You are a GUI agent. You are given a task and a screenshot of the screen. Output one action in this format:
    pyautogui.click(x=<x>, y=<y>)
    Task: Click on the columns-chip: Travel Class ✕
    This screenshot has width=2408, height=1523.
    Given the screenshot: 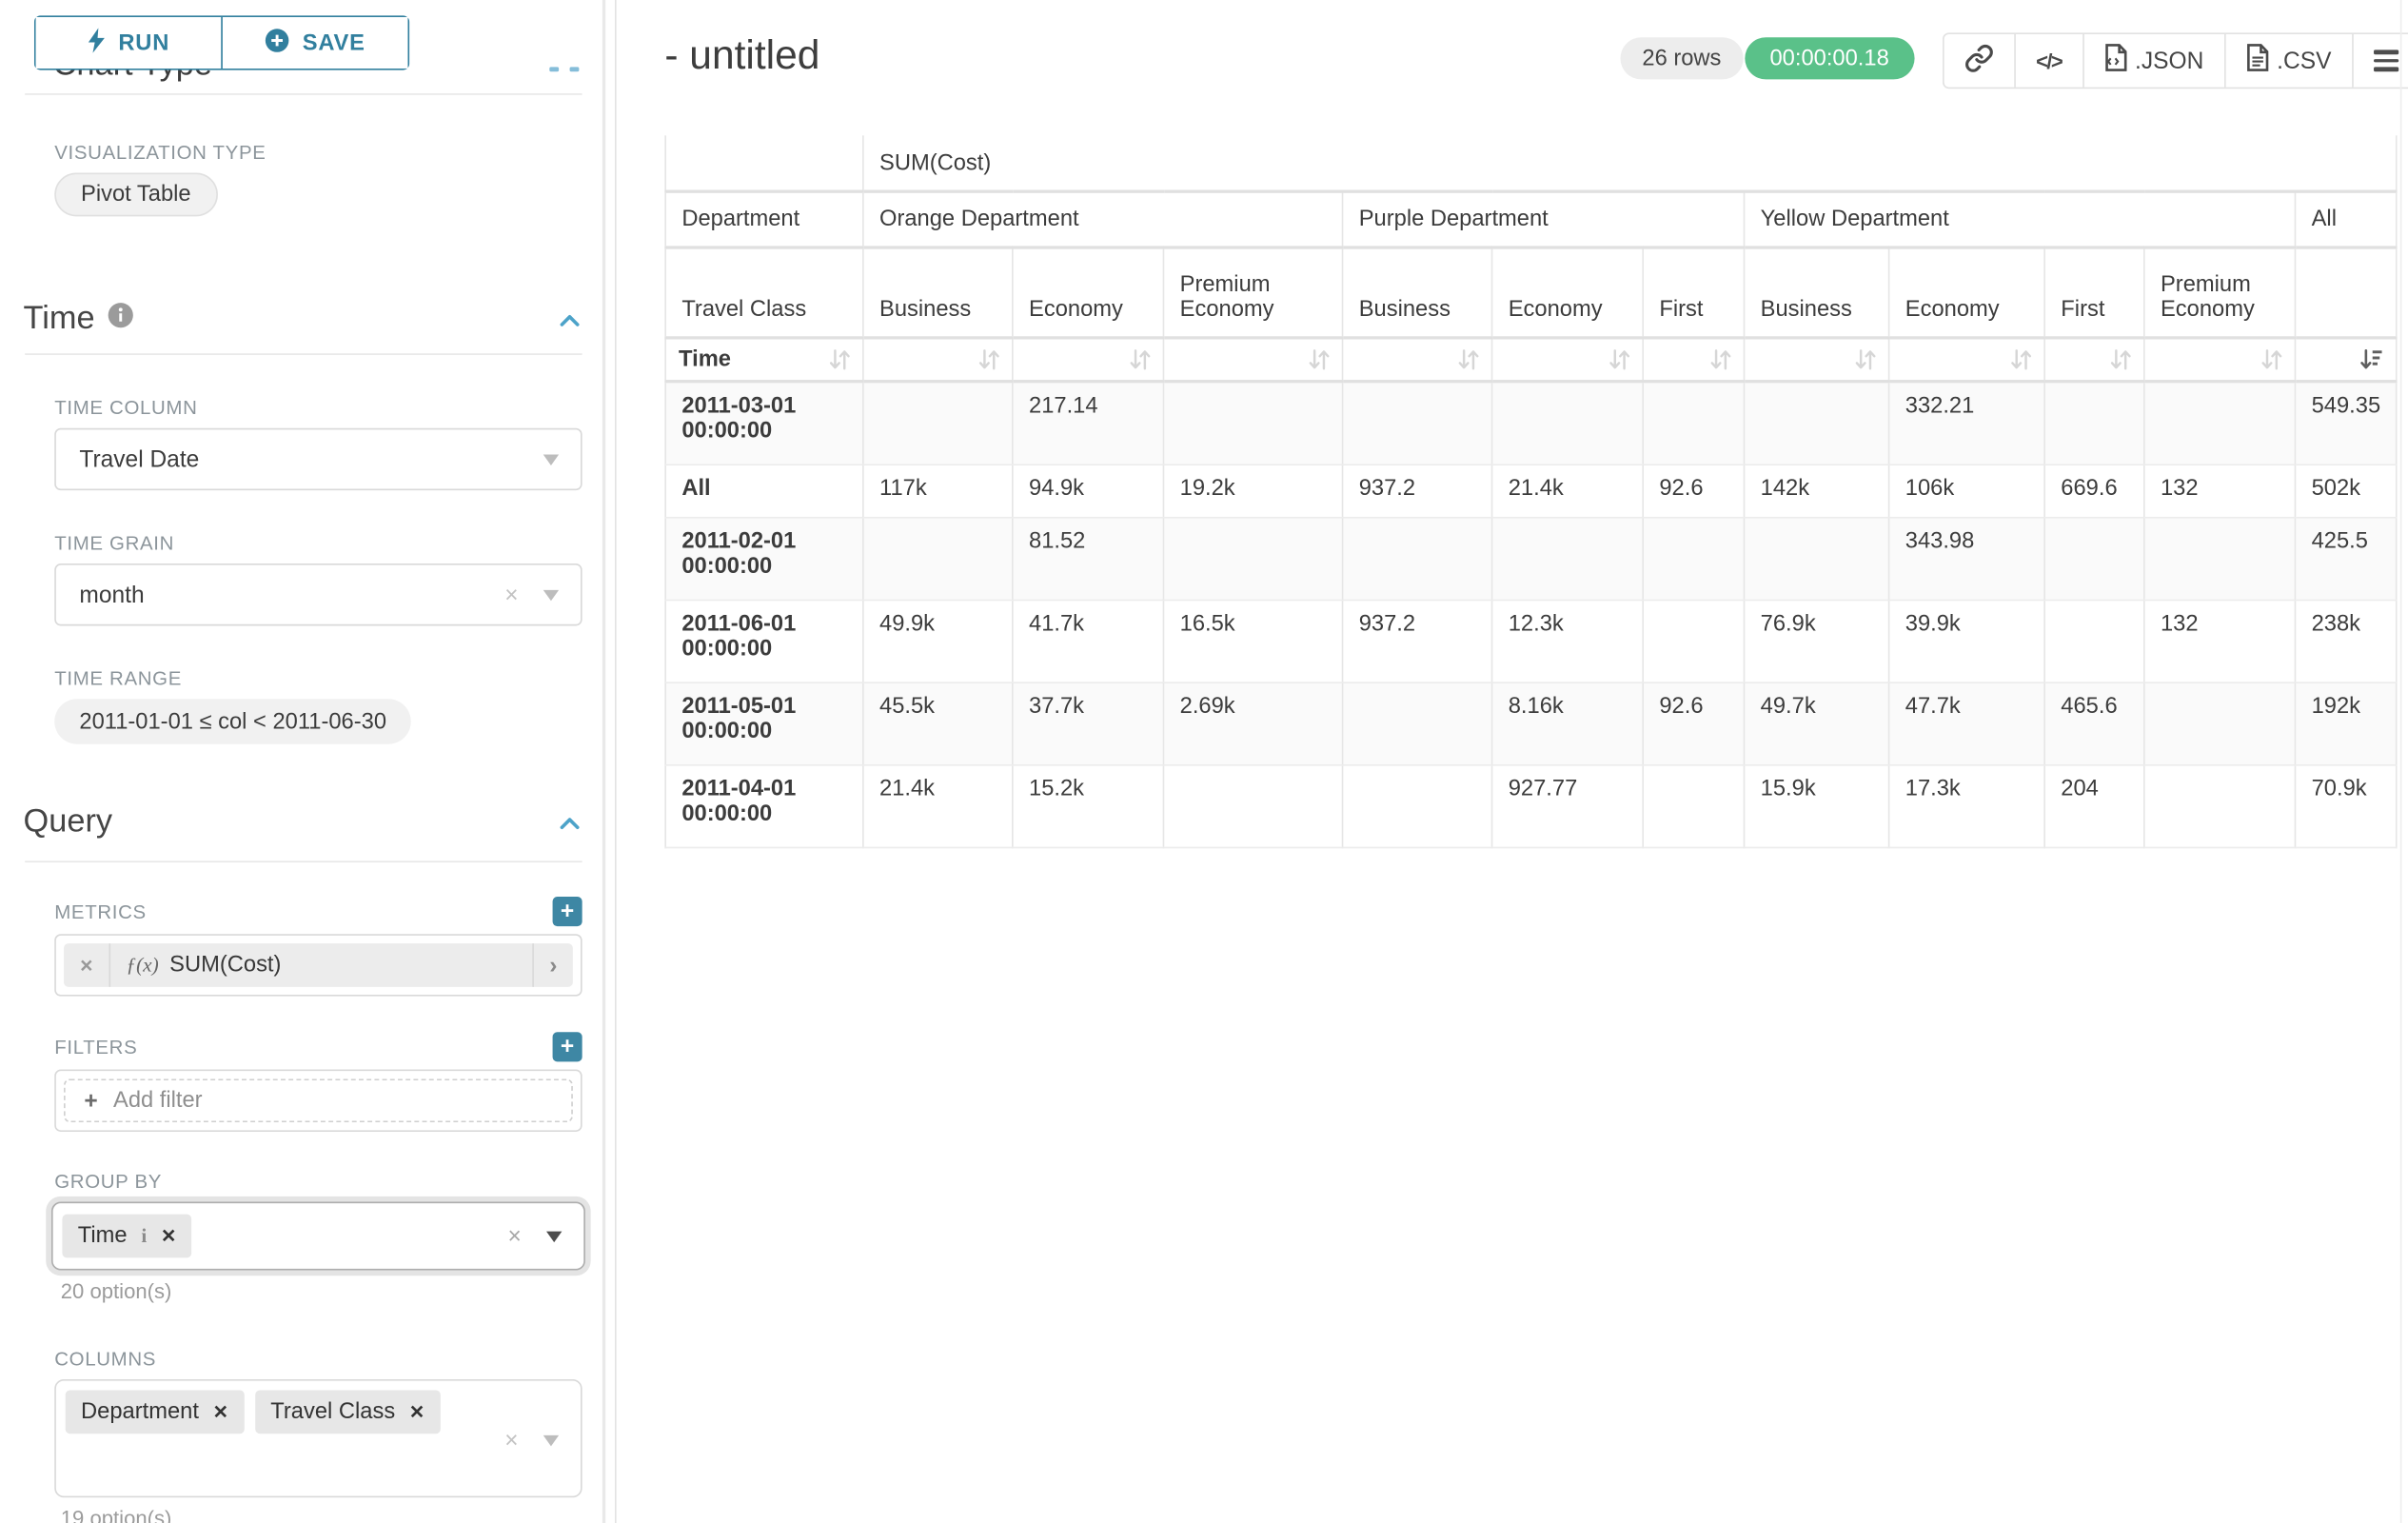 What is the action you would take?
    pyautogui.click(x=347, y=1412)
    